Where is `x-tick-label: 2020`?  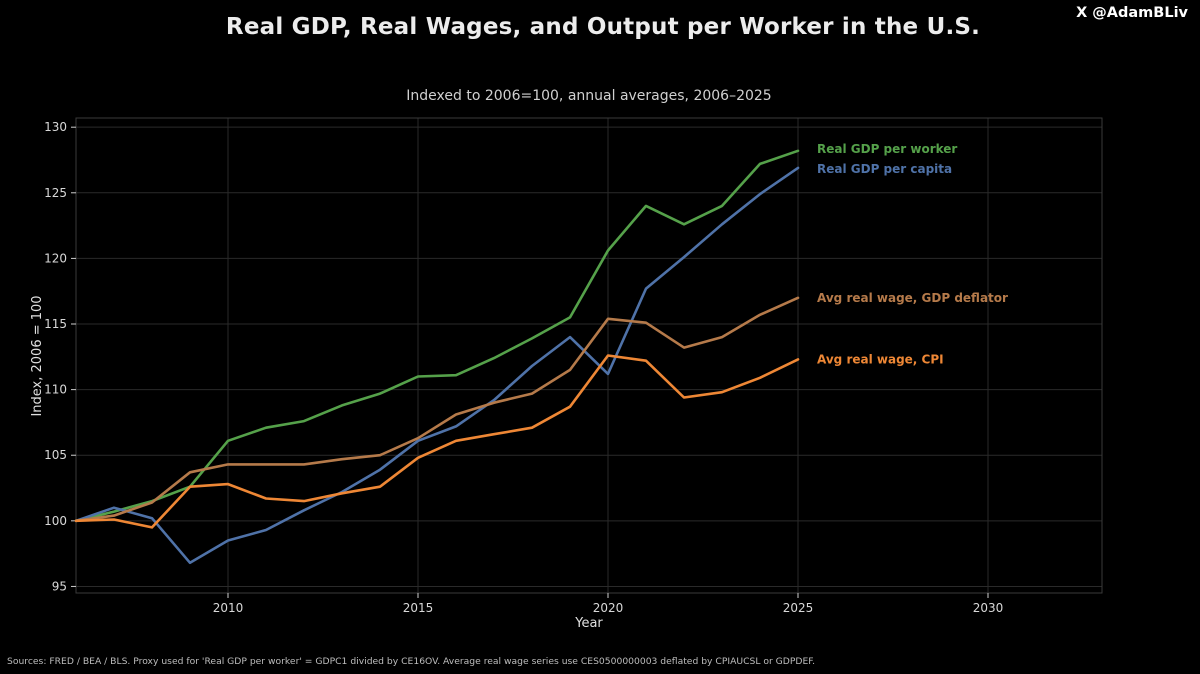 x-tick-label: 2020 is located at coordinates (608, 608).